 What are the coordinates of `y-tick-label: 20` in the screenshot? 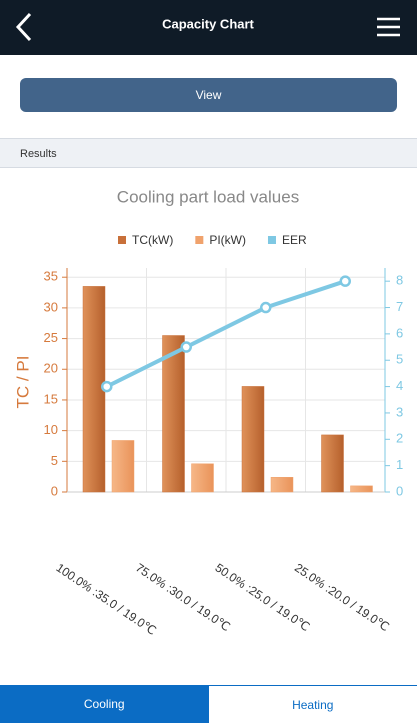 It's located at (51, 368).